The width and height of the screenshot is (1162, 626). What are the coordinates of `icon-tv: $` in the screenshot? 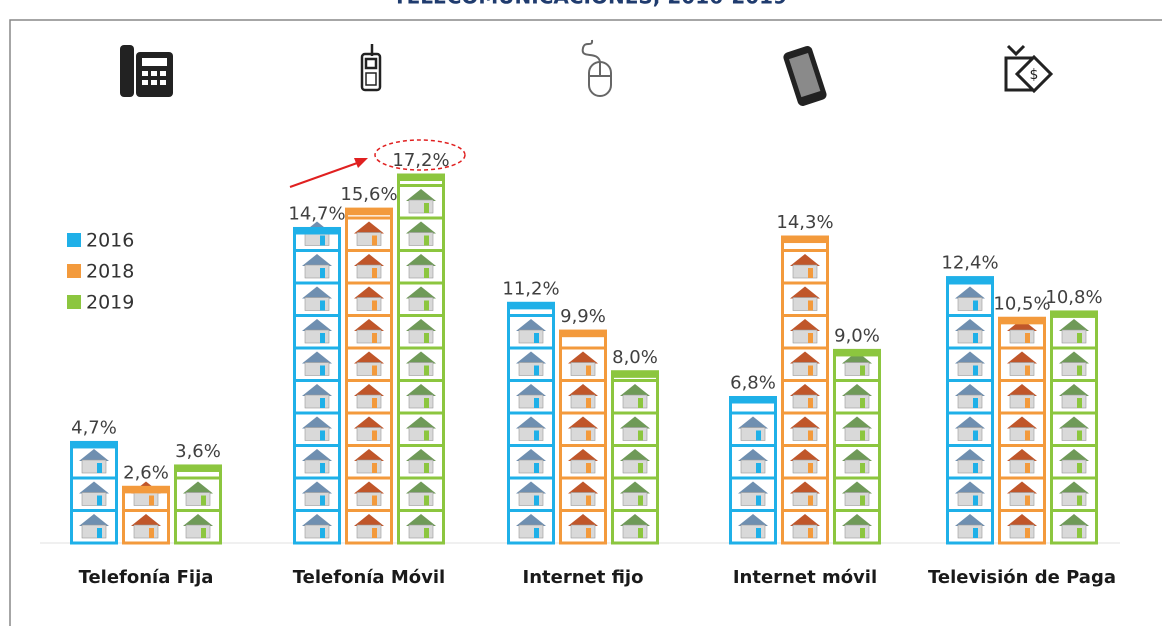 It's located at (1029, 69).